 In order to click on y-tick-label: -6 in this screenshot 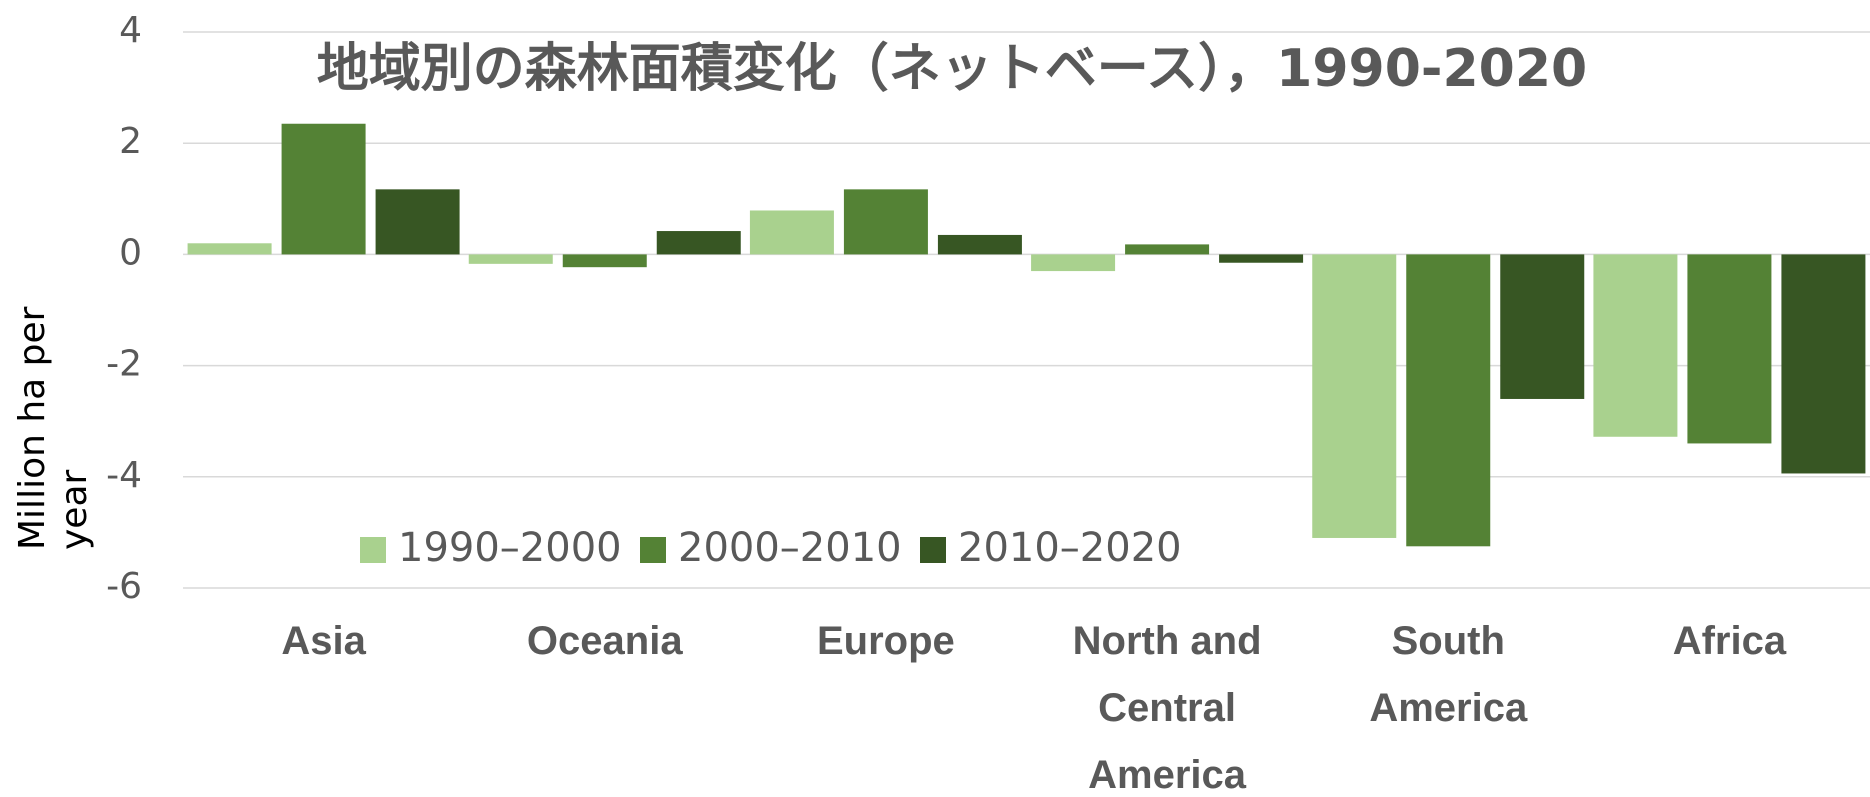, I will do `click(124, 586)`.